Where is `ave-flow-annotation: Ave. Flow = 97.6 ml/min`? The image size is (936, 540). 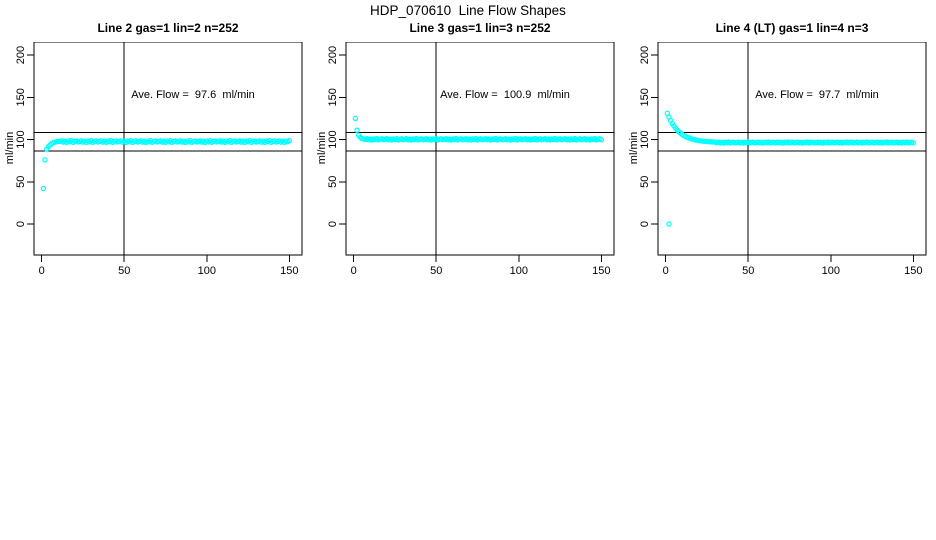 ave-flow-annotation: Ave. Flow = 97.6 ml/min is located at coordinates (193, 95).